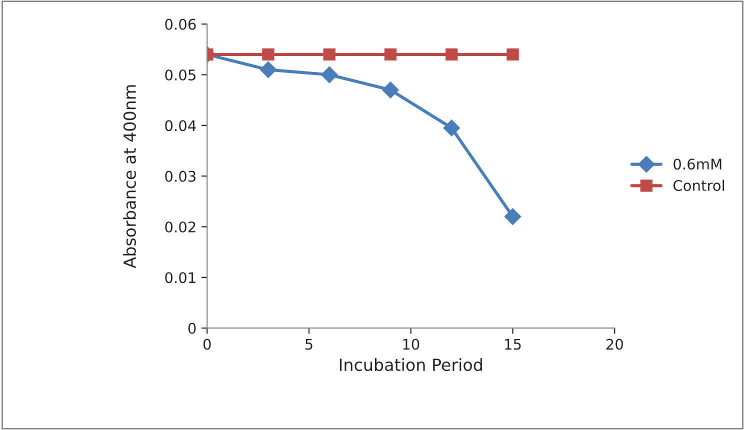  What do you see at coordinates (207, 344) in the screenshot?
I see `x-tick-label: 0` at bounding box center [207, 344].